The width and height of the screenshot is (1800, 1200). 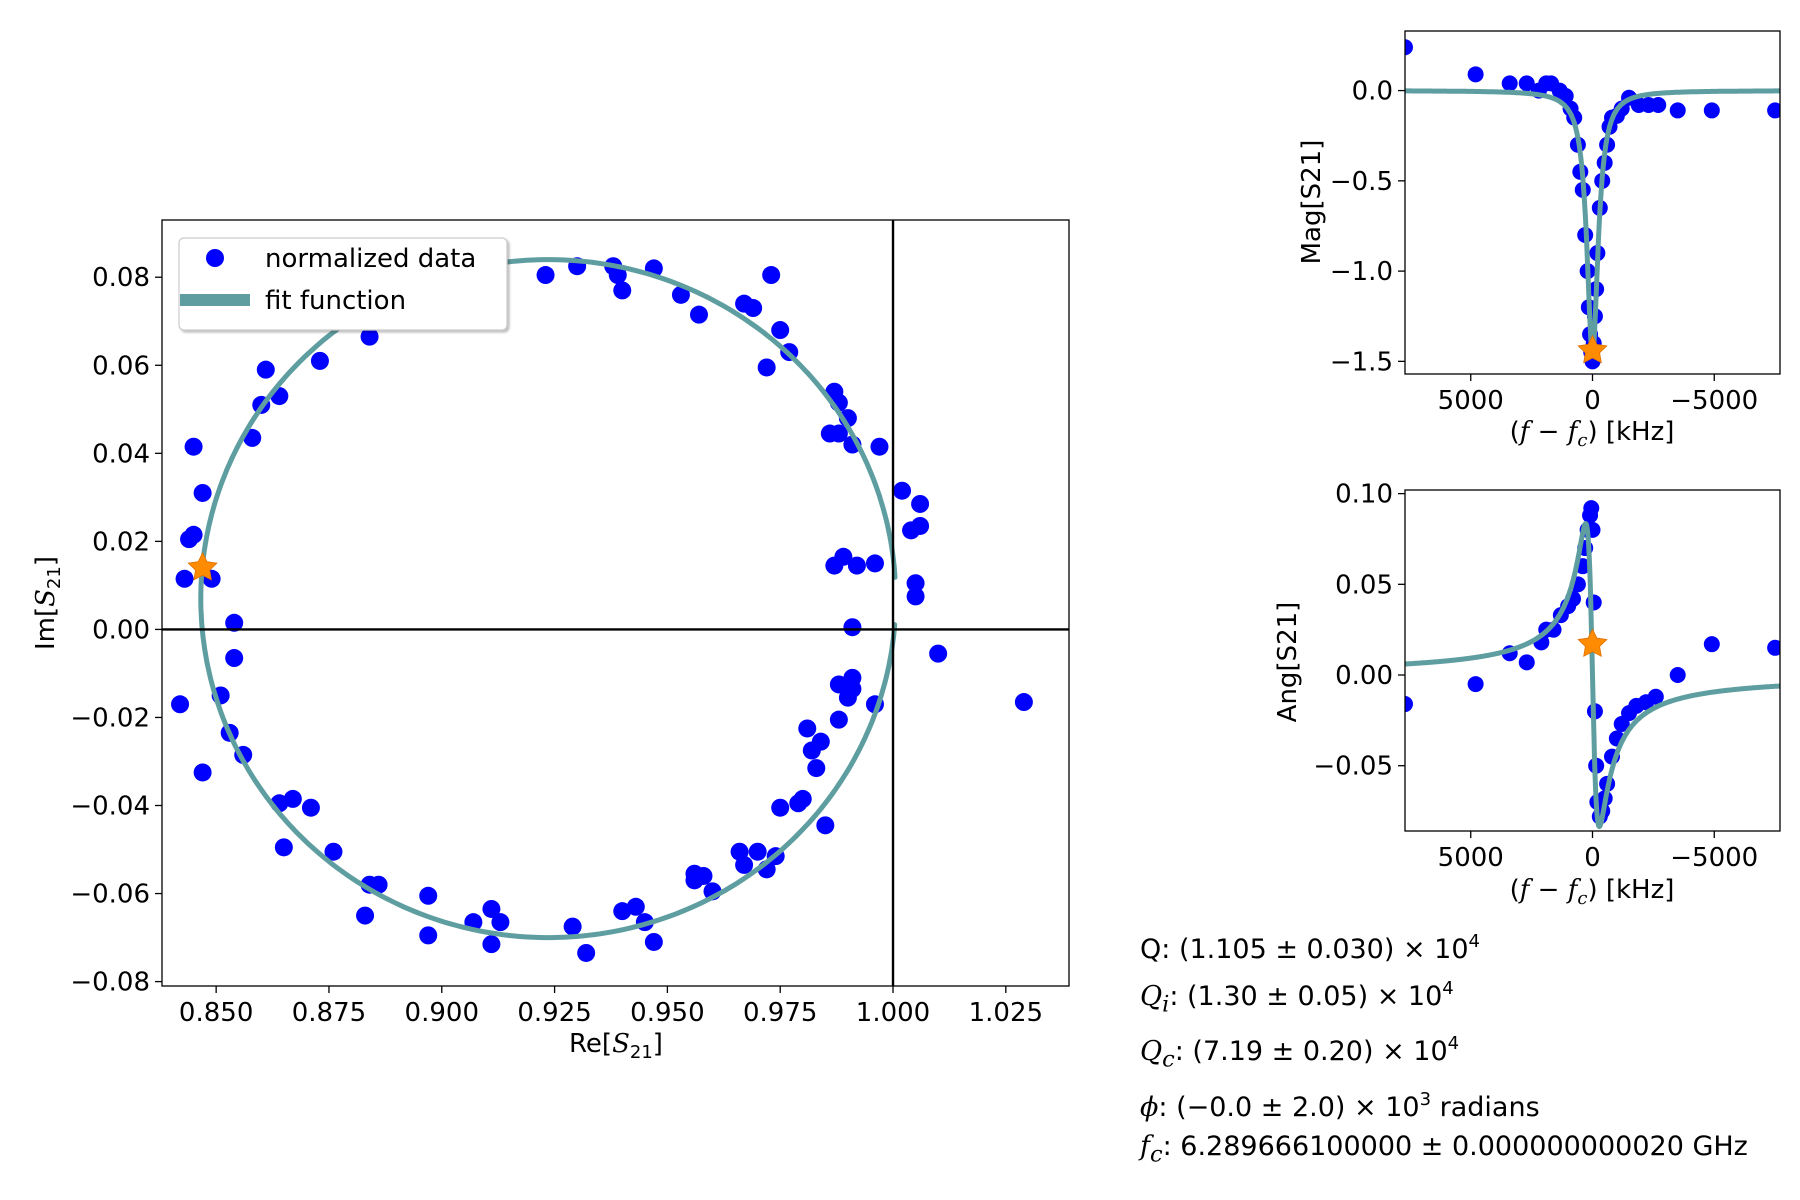 I want to click on main-x-axis-label: Re[S21], so click(x=616, y=1046).